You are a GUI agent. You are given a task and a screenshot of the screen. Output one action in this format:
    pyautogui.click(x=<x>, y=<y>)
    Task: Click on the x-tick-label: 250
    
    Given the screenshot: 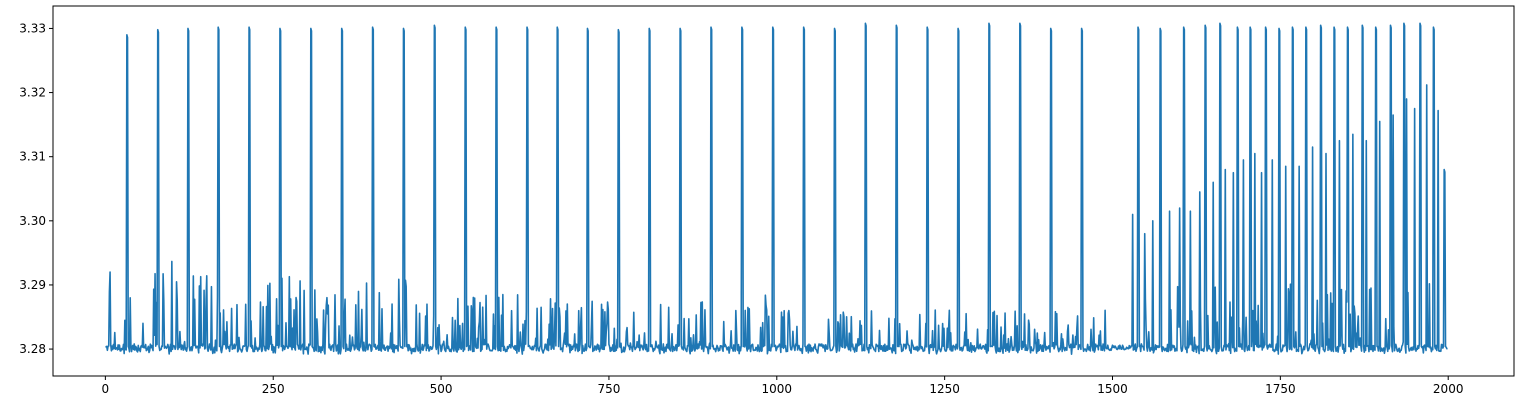 What is the action you would take?
    pyautogui.click(x=273, y=389)
    